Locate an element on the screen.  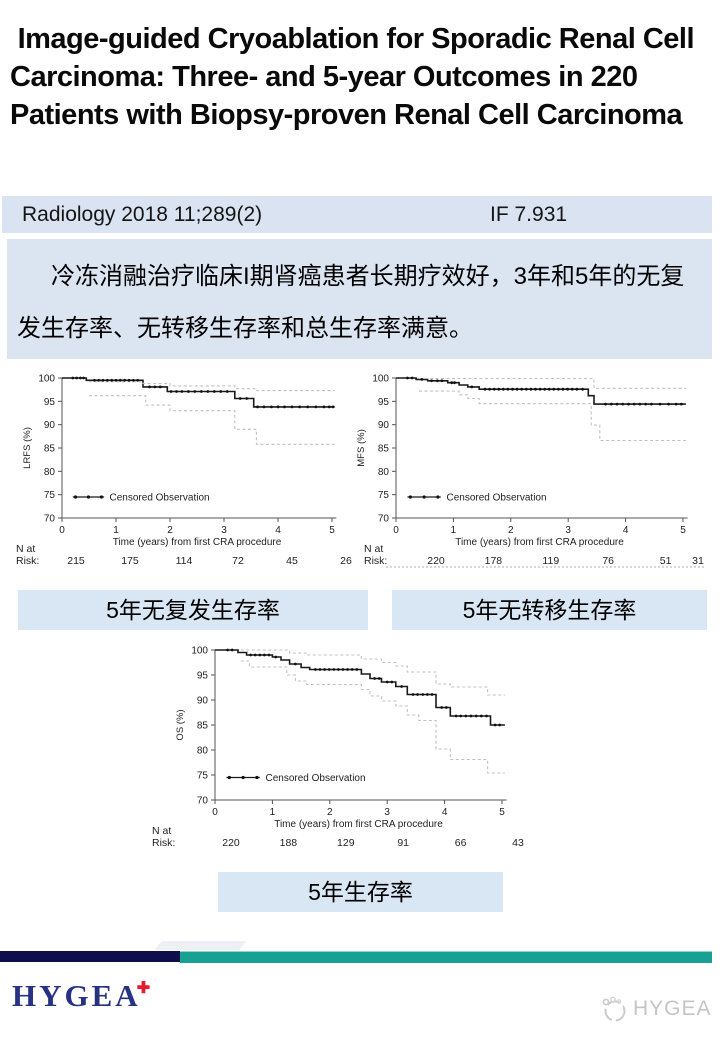
watermark-text: HYGEA is located at coordinates (672, 1008).